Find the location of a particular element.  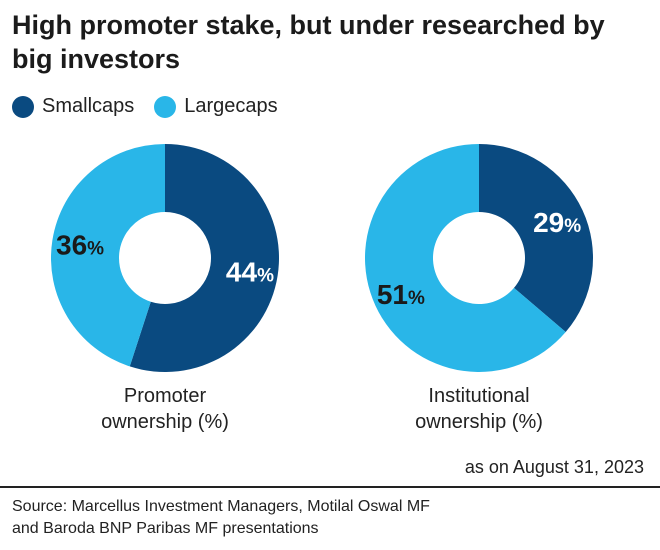

legend-swatch-largecaps is located at coordinates (165, 106).